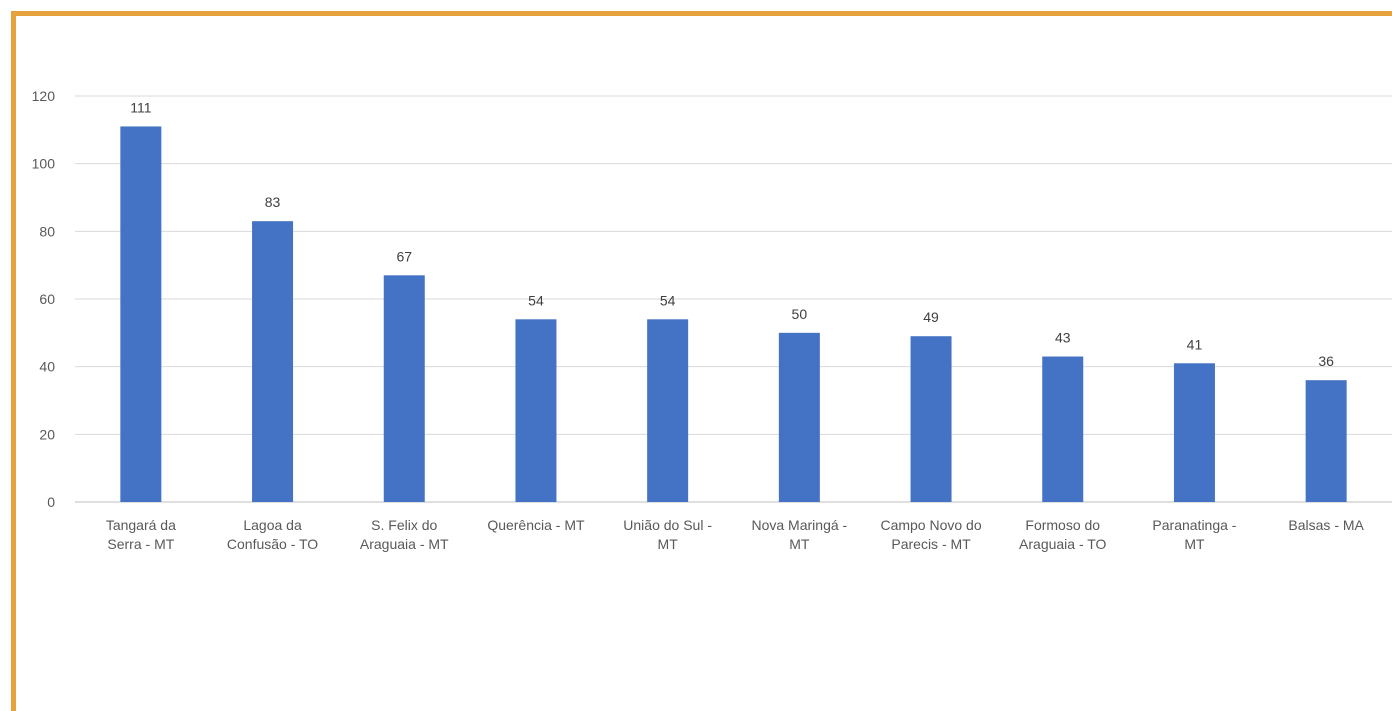 This screenshot has height=711, width=1392. What do you see at coordinates (272, 525) in the screenshot?
I see `x-category-label: Lagoa da` at bounding box center [272, 525].